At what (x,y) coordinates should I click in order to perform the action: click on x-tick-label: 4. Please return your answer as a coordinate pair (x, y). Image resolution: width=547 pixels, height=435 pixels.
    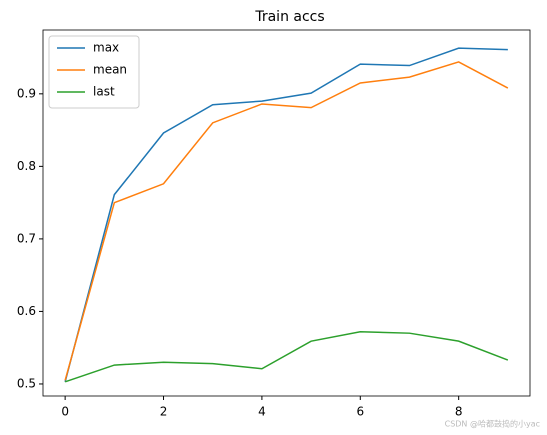
    Looking at the image, I should click on (262, 412).